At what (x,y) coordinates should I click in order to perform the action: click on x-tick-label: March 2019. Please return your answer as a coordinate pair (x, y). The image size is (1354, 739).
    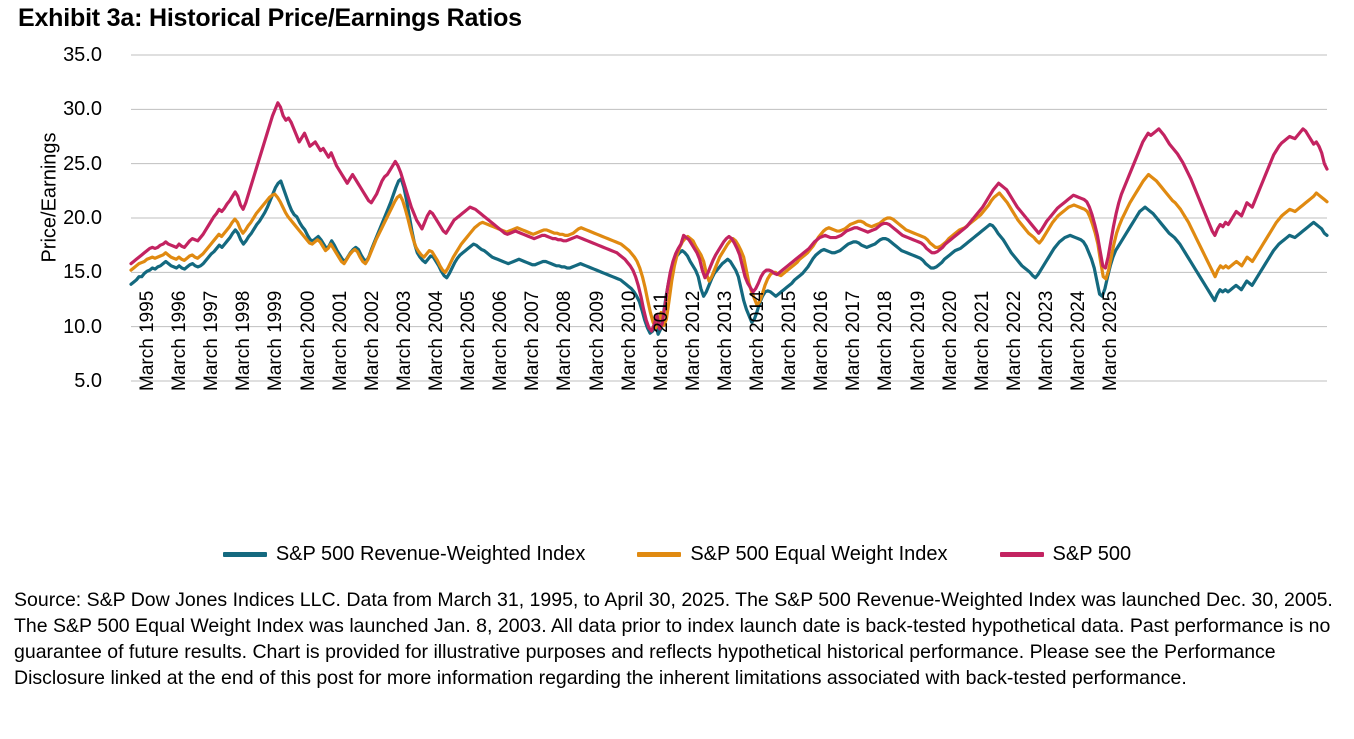
    Looking at the image, I should click on (918, 340).